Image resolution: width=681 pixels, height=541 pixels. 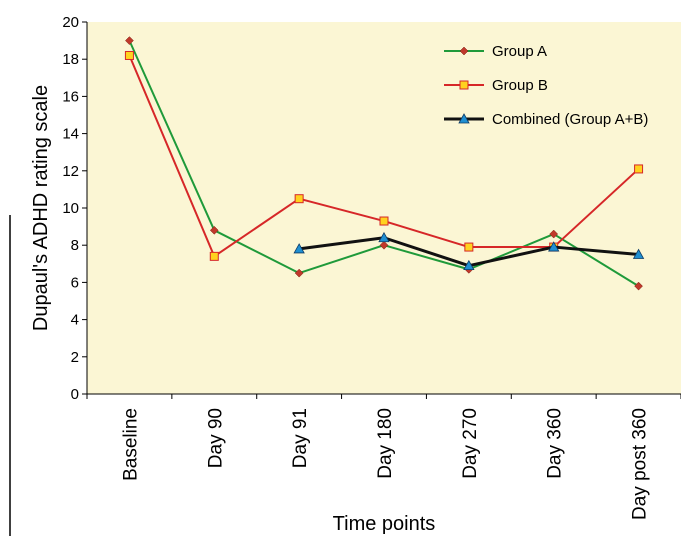 What do you see at coordinates (75, 320) in the screenshot?
I see `y-tick-label: 4` at bounding box center [75, 320].